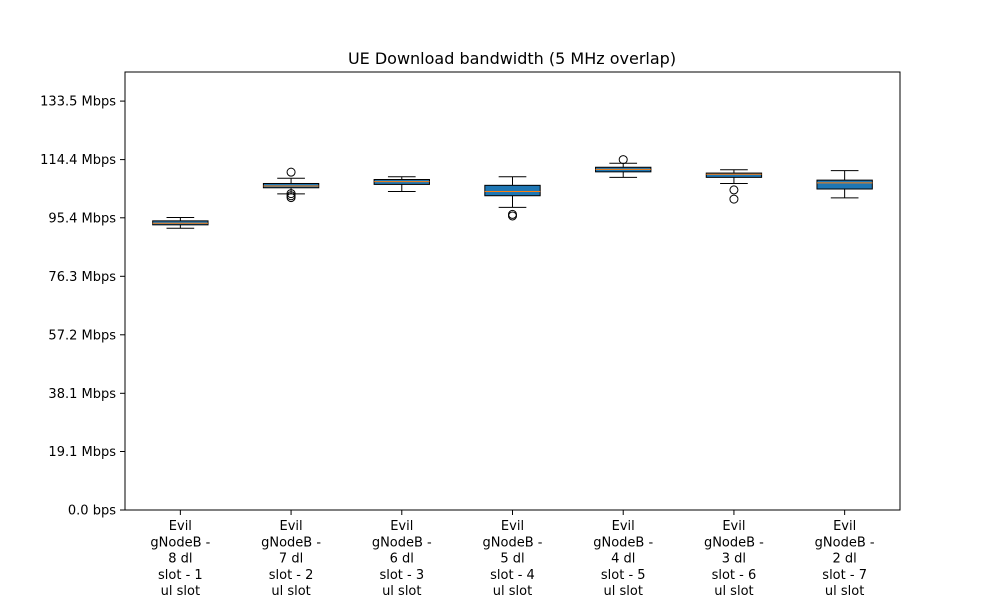 This screenshot has height=600, width=1000. I want to click on x-tick-label-line: 5 dl, so click(512, 559).